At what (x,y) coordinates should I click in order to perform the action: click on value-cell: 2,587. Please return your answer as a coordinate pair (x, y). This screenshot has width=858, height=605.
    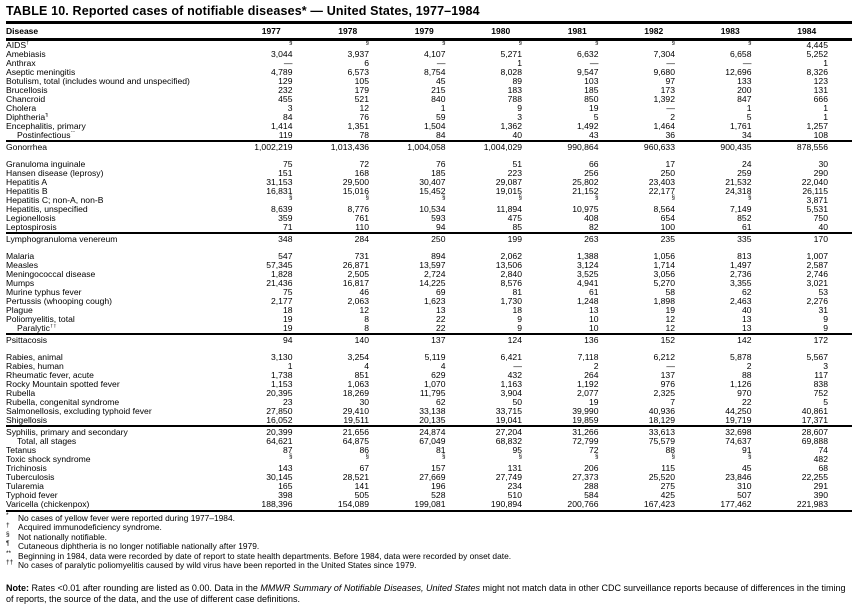
    Looking at the image, I should click on (817, 265).